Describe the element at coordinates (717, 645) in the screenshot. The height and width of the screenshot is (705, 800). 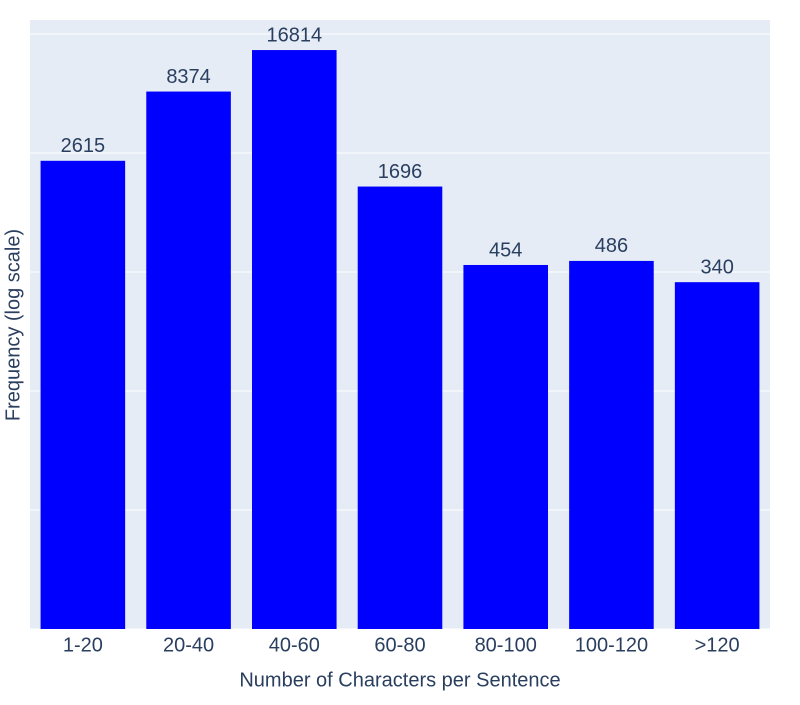
I see `x-tick-label: >120` at that location.